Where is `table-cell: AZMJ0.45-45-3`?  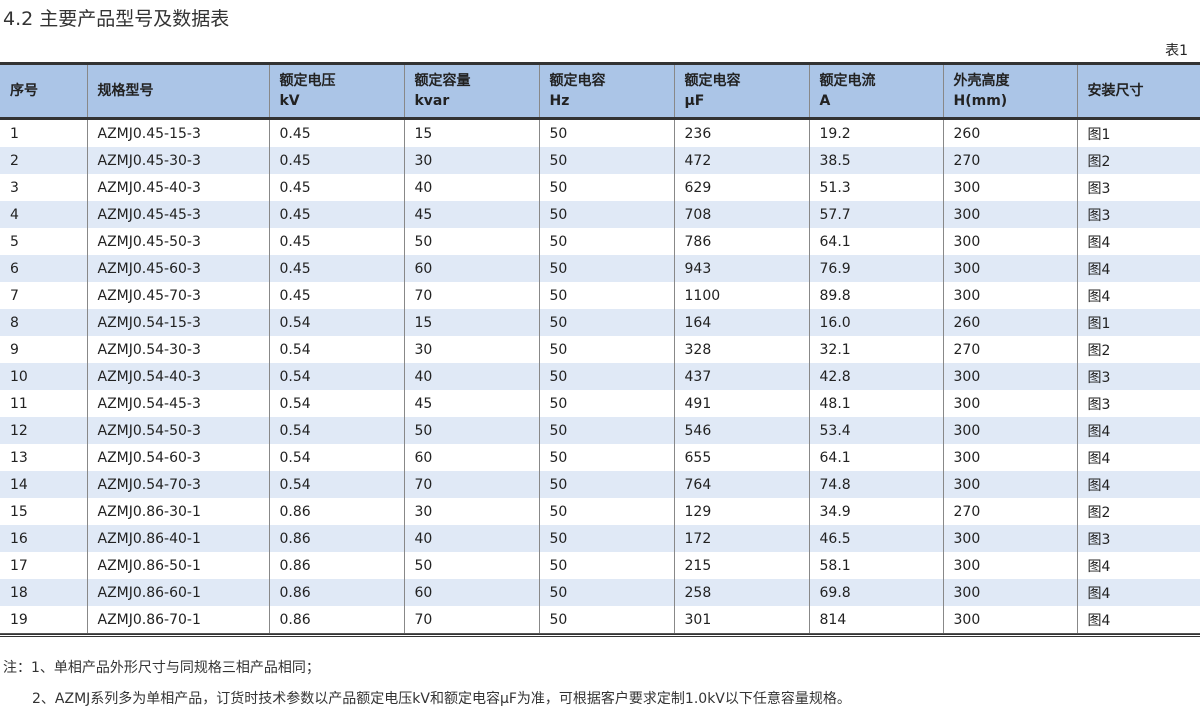
table-cell: AZMJ0.45-45-3 is located at coordinates (177, 214).